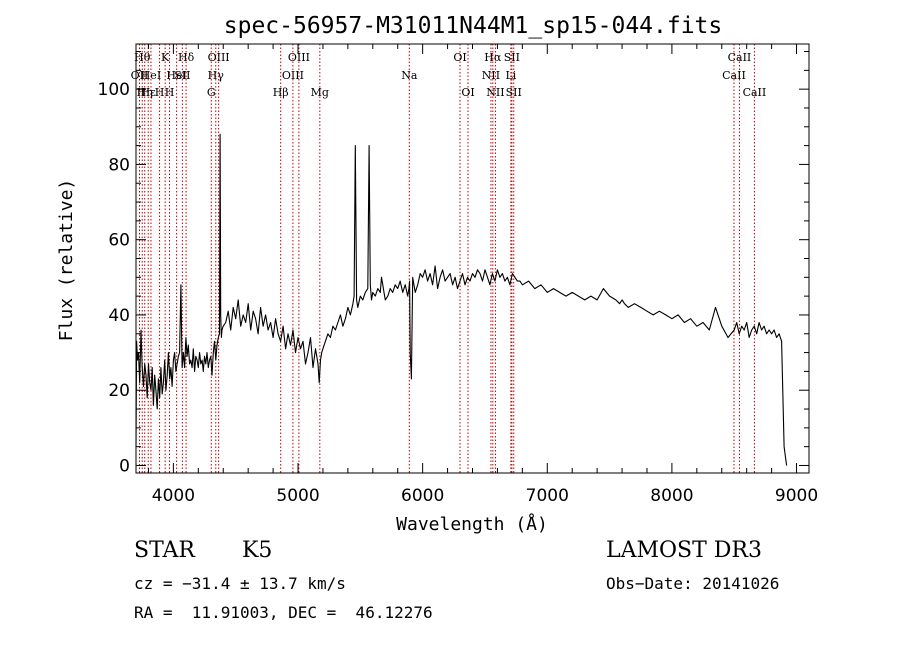 This screenshot has width=900, height=649. What do you see at coordinates (140, 75) in the screenshot?
I see `line-marker-label: OII` at bounding box center [140, 75].